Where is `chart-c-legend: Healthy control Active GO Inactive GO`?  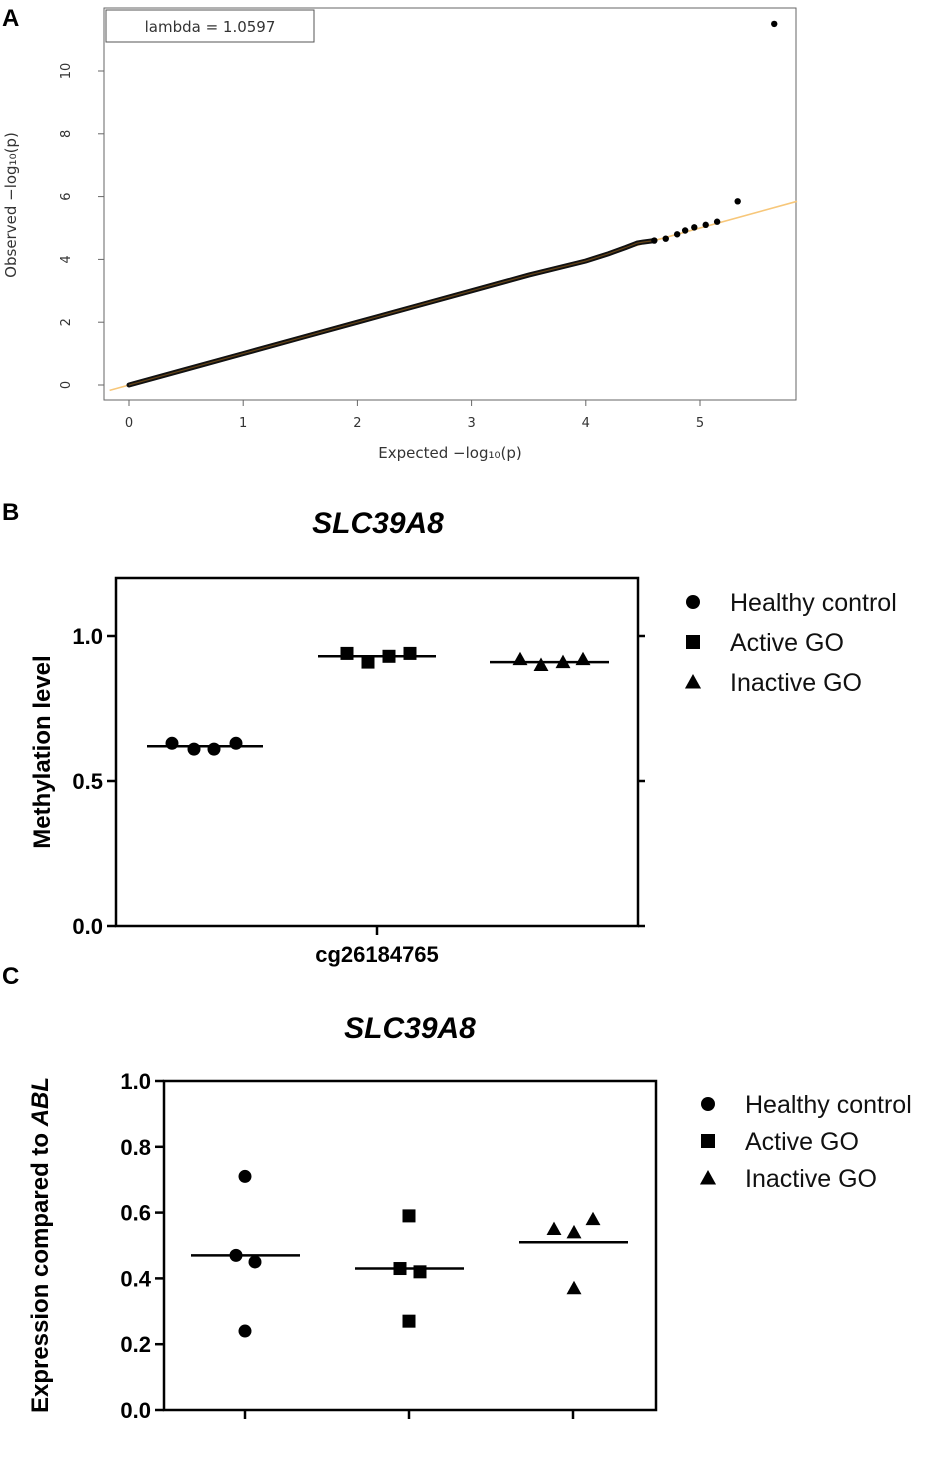
chart-c-legend: Healthy control Active GO Inactive GO is located at coordinates (805, 1142).